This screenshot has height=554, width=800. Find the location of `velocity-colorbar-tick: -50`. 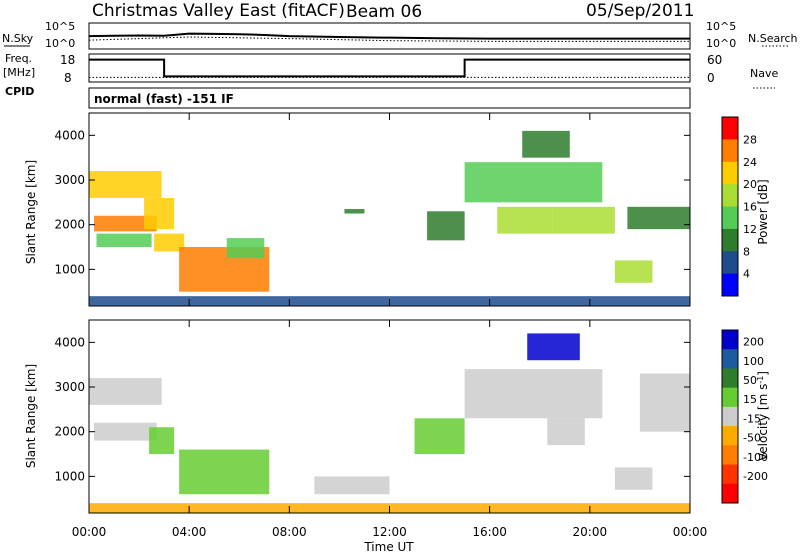

velocity-colorbar-tick: -50 is located at coordinates (752, 438).